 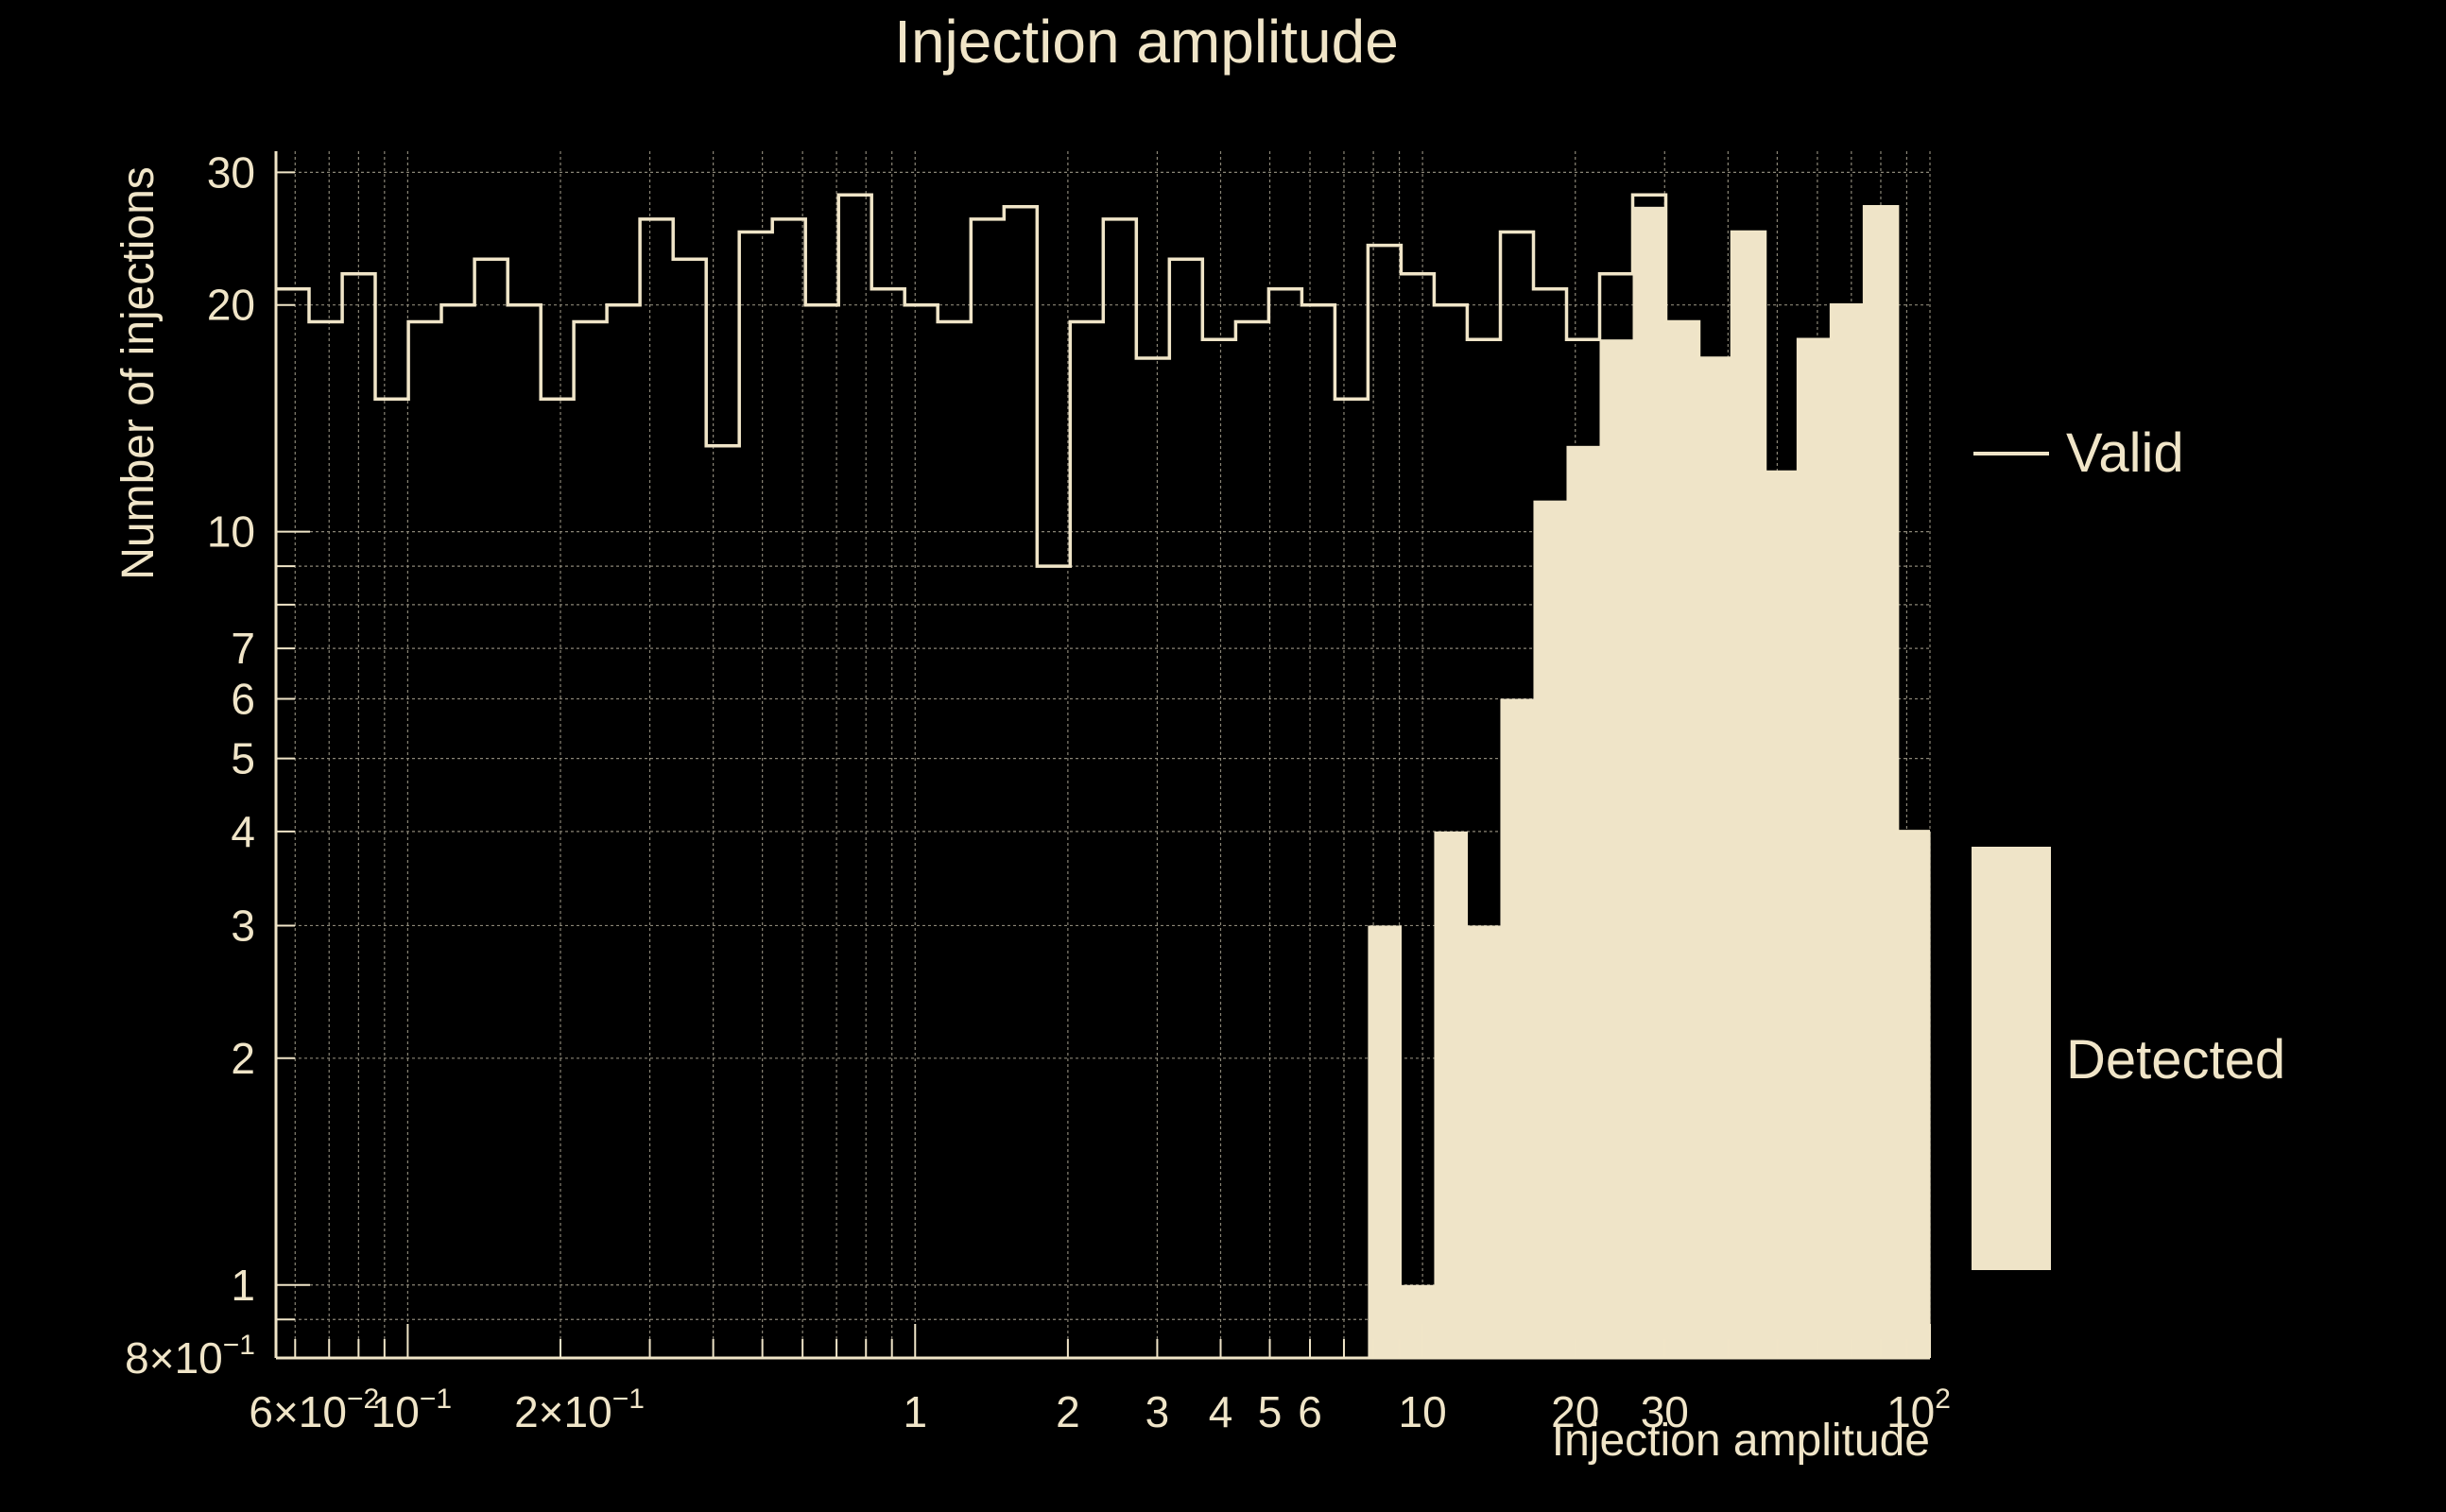 What do you see at coordinates (2012, 1058) in the screenshot?
I see `legend-detected-swatch` at bounding box center [2012, 1058].